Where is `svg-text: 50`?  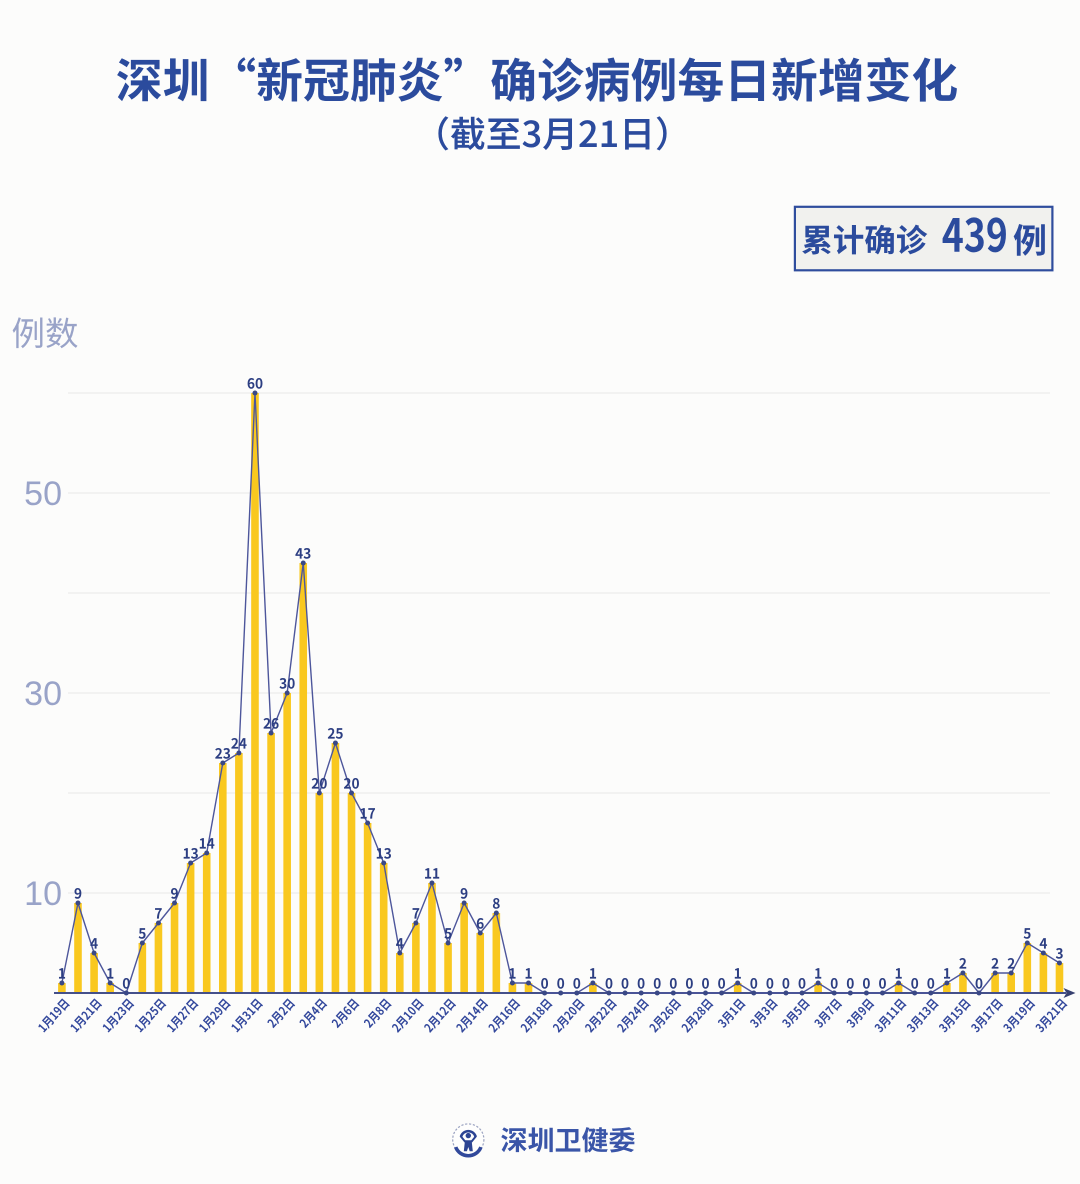 svg-text: 50 is located at coordinates (43, 494).